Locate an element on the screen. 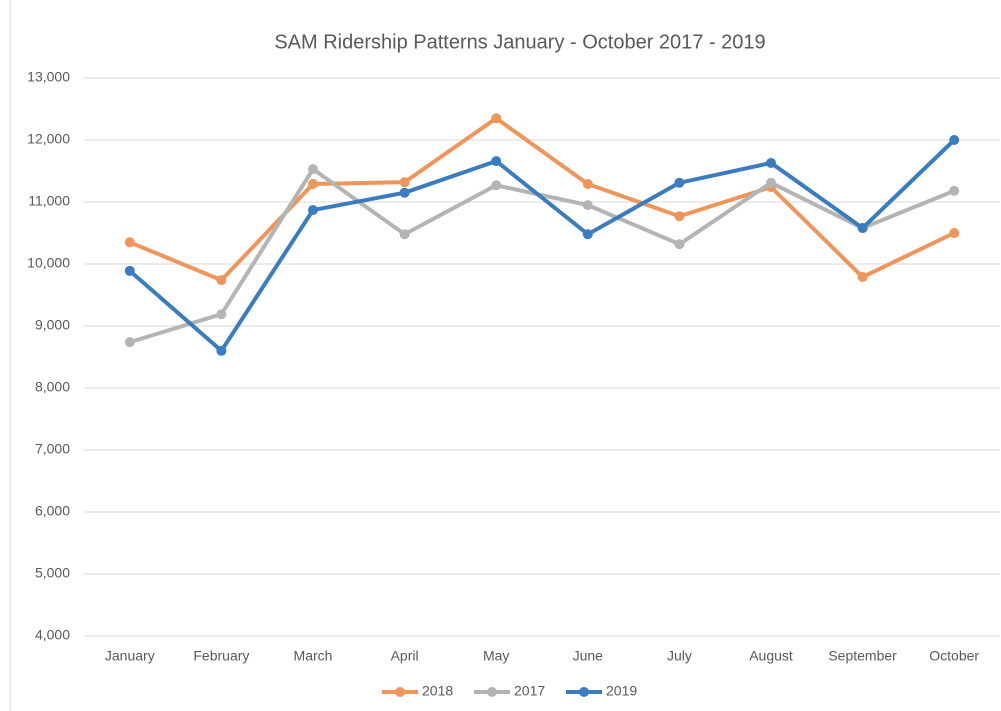  x-tick-label: August is located at coordinates (771, 656).